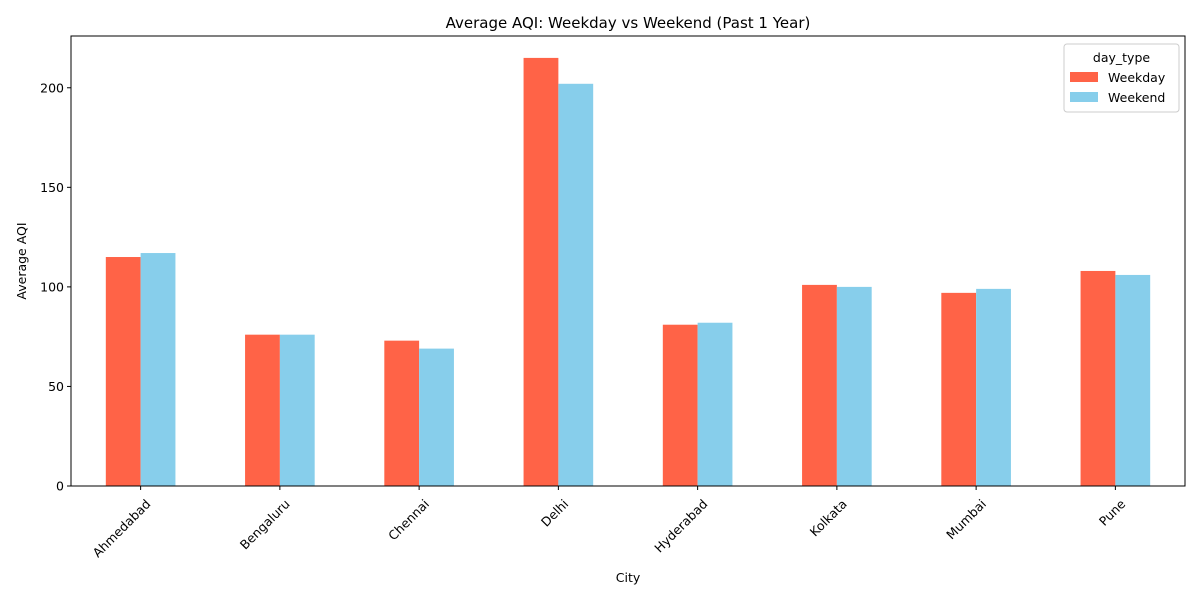 The height and width of the screenshot is (600, 1200). I want to click on bar-weekday-hyderabad, so click(680, 405).